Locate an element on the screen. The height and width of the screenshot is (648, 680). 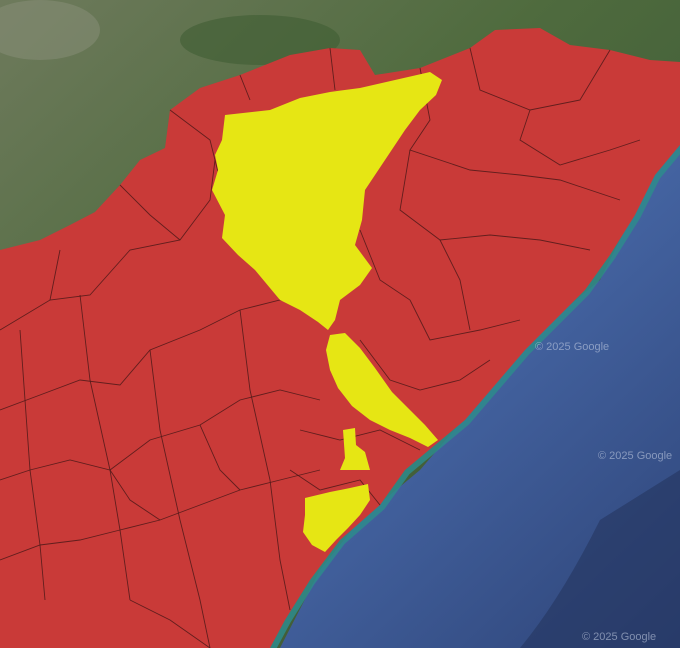
highlight-region-south is located at coordinates (336, 518).